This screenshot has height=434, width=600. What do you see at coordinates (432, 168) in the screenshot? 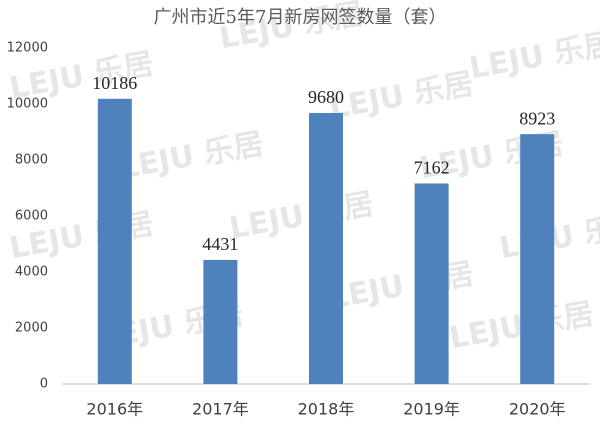
I see `value-label: 7162` at bounding box center [432, 168].